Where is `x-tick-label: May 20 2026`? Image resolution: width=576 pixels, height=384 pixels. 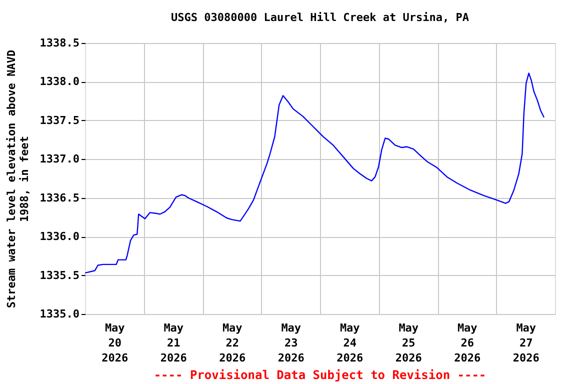
x-tick-label: May 20 2026 is located at coordinates (115, 343).